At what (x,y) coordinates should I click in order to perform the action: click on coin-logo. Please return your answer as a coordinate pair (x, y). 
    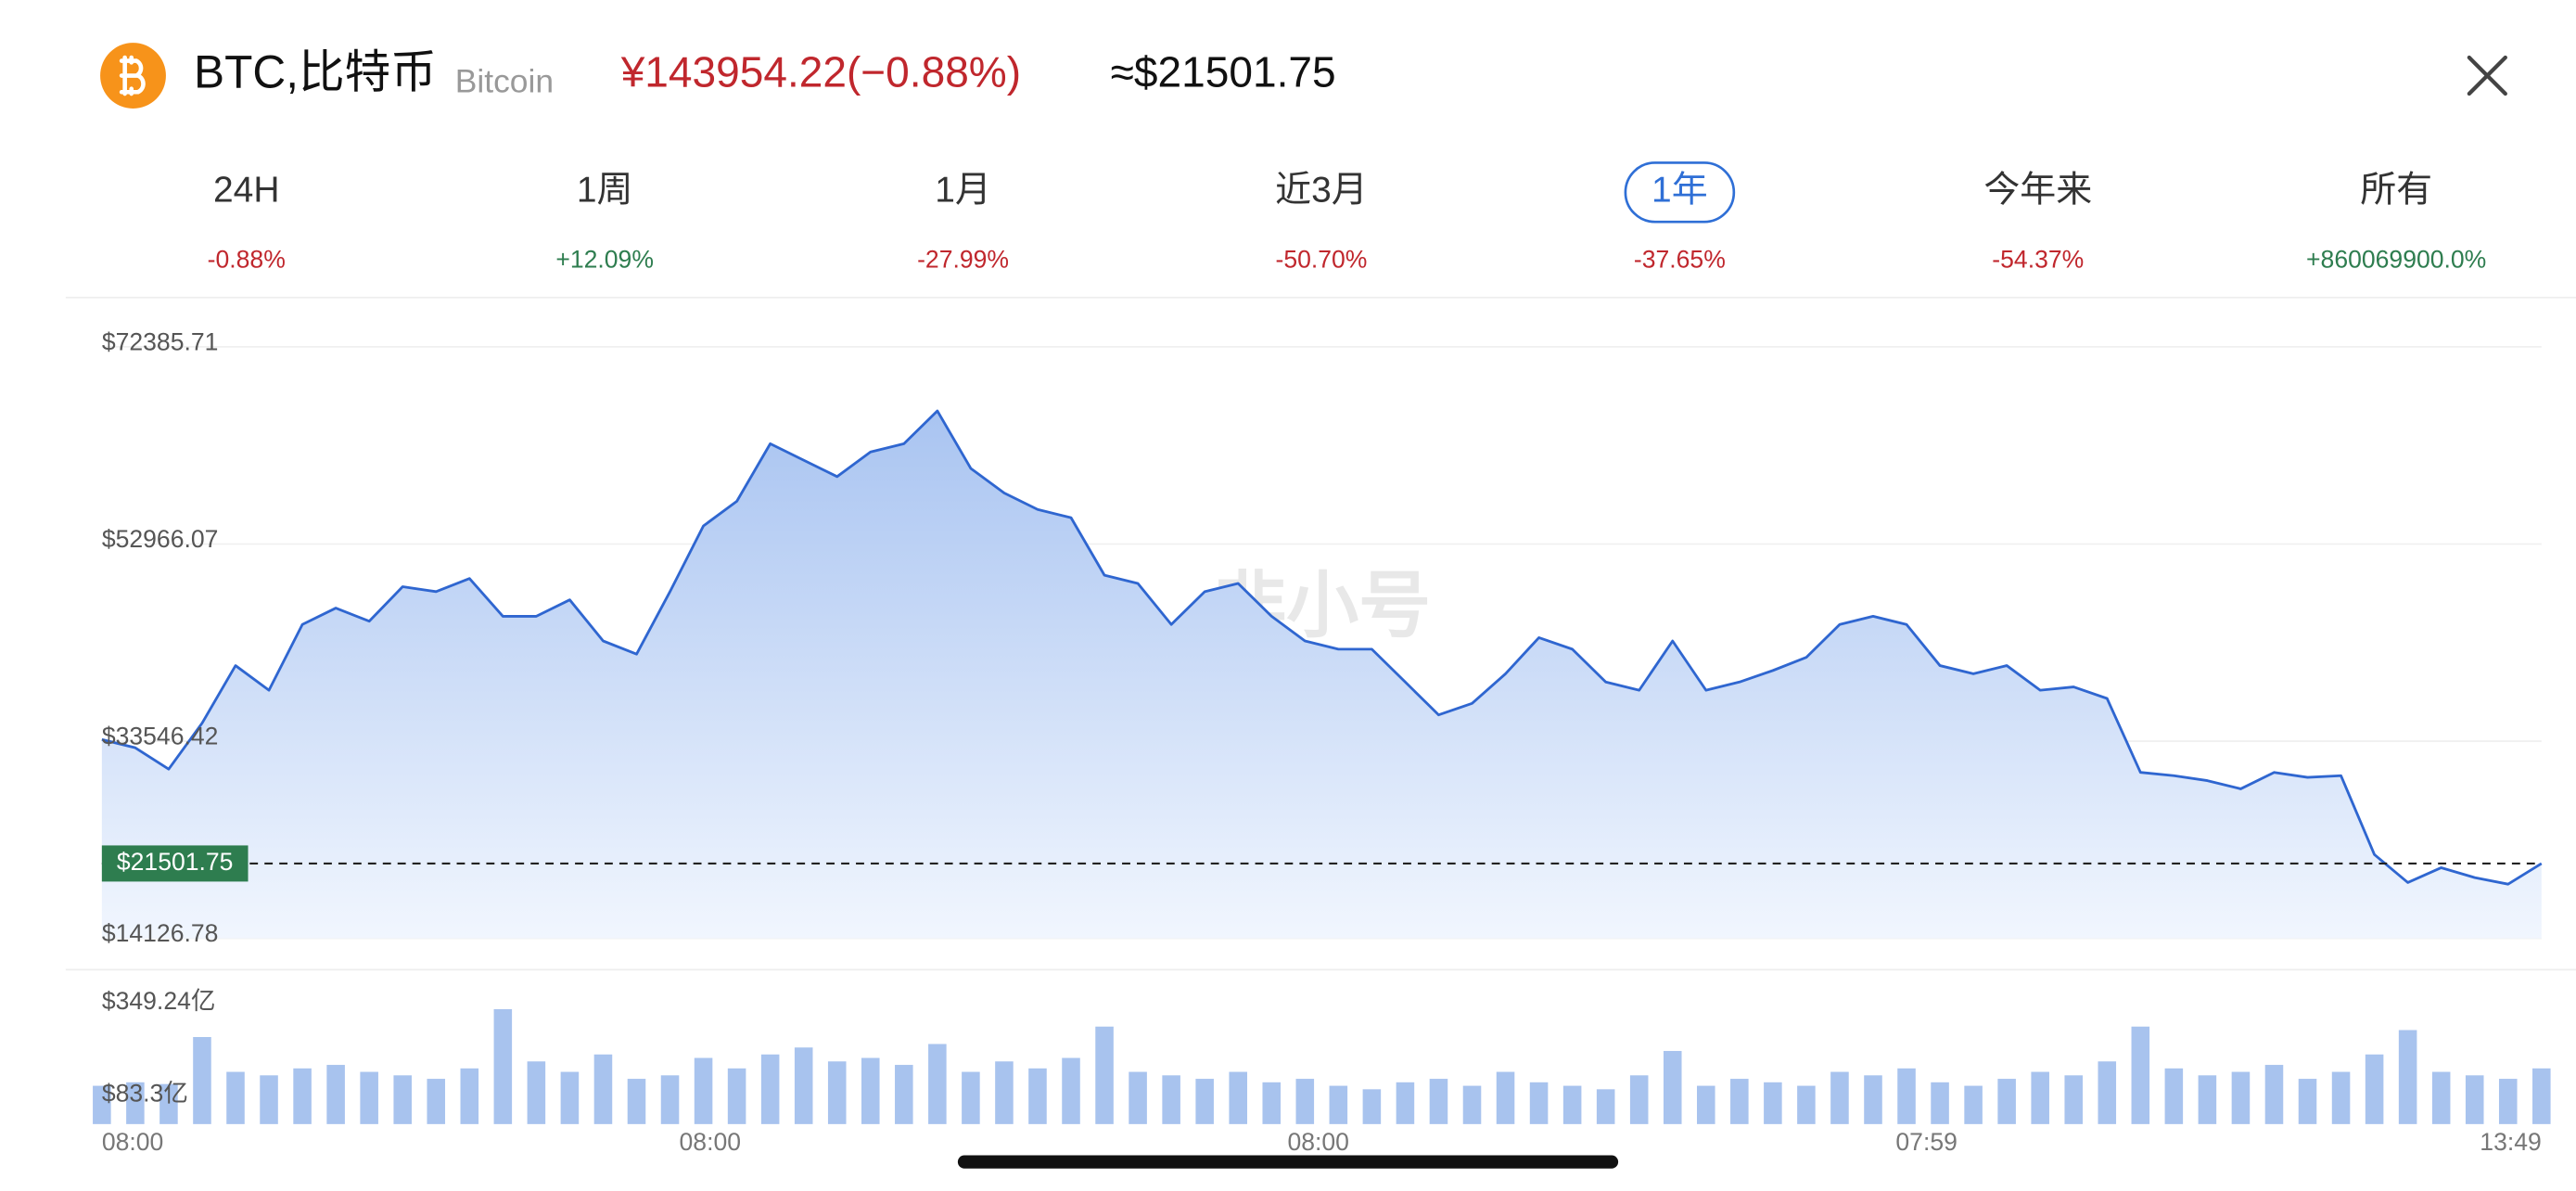
    Looking at the image, I should click on (133, 76).